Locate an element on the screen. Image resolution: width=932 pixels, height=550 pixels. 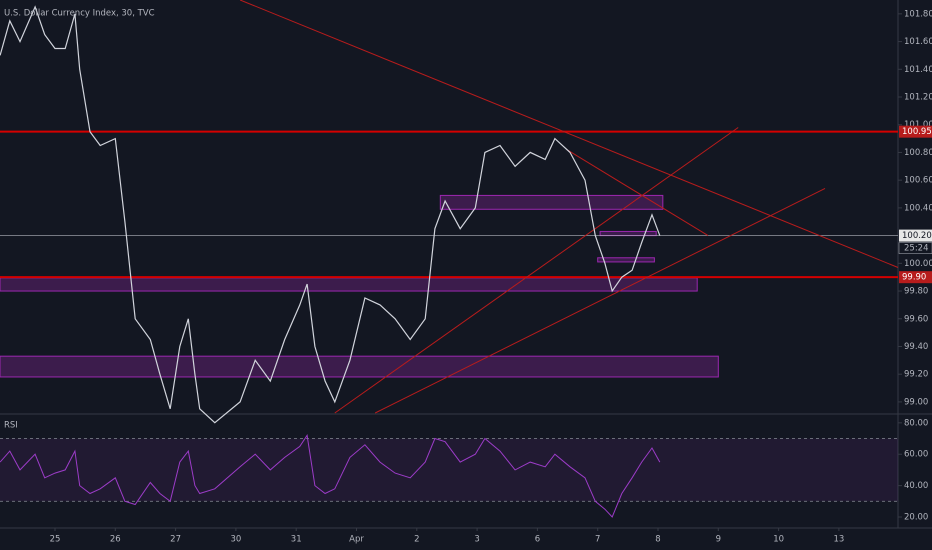
y-tick-label: 100.60 is located at coordinates (918, 181).